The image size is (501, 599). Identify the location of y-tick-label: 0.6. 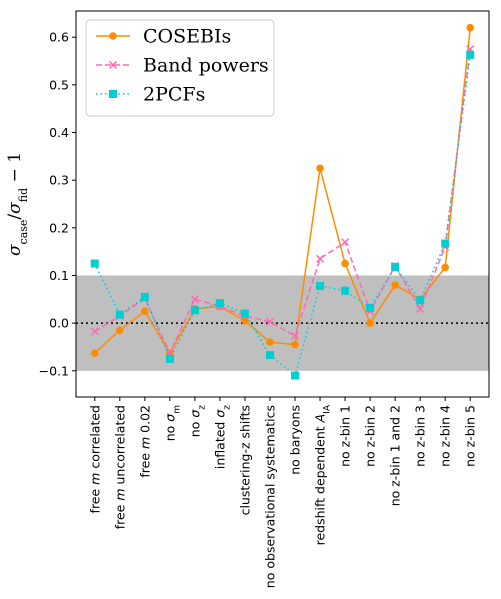
(59, 37).